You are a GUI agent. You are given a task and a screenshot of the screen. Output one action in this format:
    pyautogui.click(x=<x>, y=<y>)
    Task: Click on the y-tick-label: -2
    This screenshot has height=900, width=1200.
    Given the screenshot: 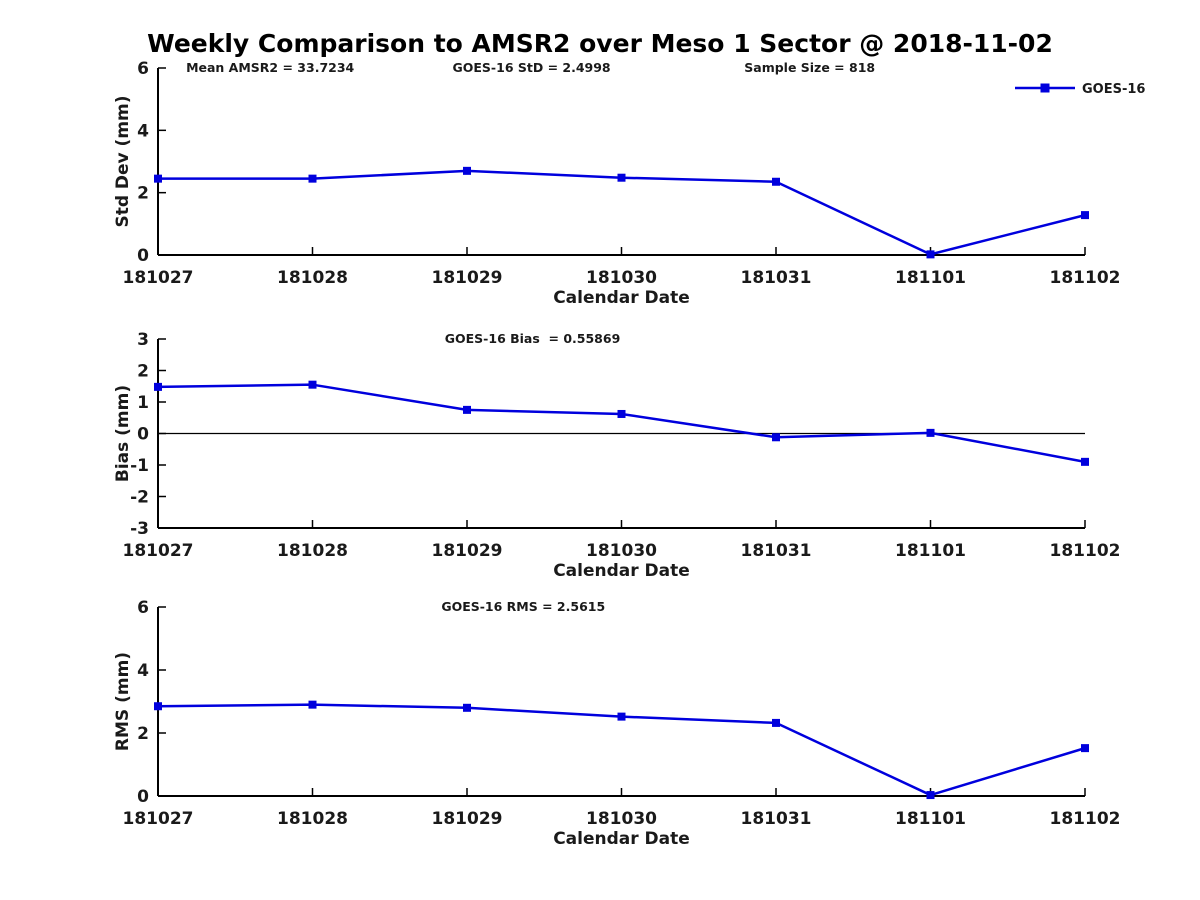 What is the action you would take?
    pyautogui.click(x=139, y=498)
    